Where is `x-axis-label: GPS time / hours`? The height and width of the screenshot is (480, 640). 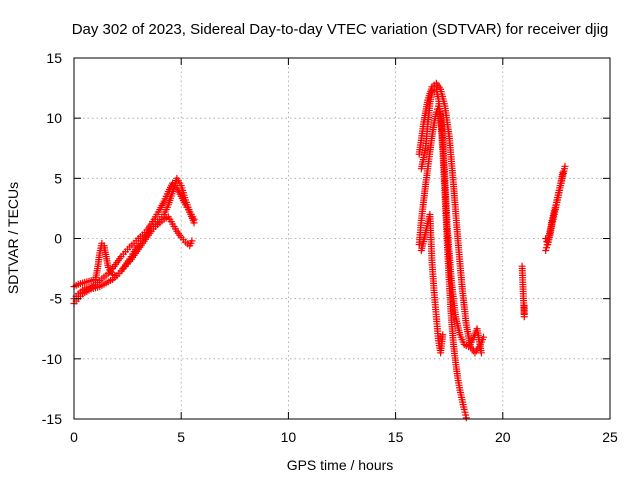 x-axis-label: GPS time / hours is located at coordinates (340, 465).